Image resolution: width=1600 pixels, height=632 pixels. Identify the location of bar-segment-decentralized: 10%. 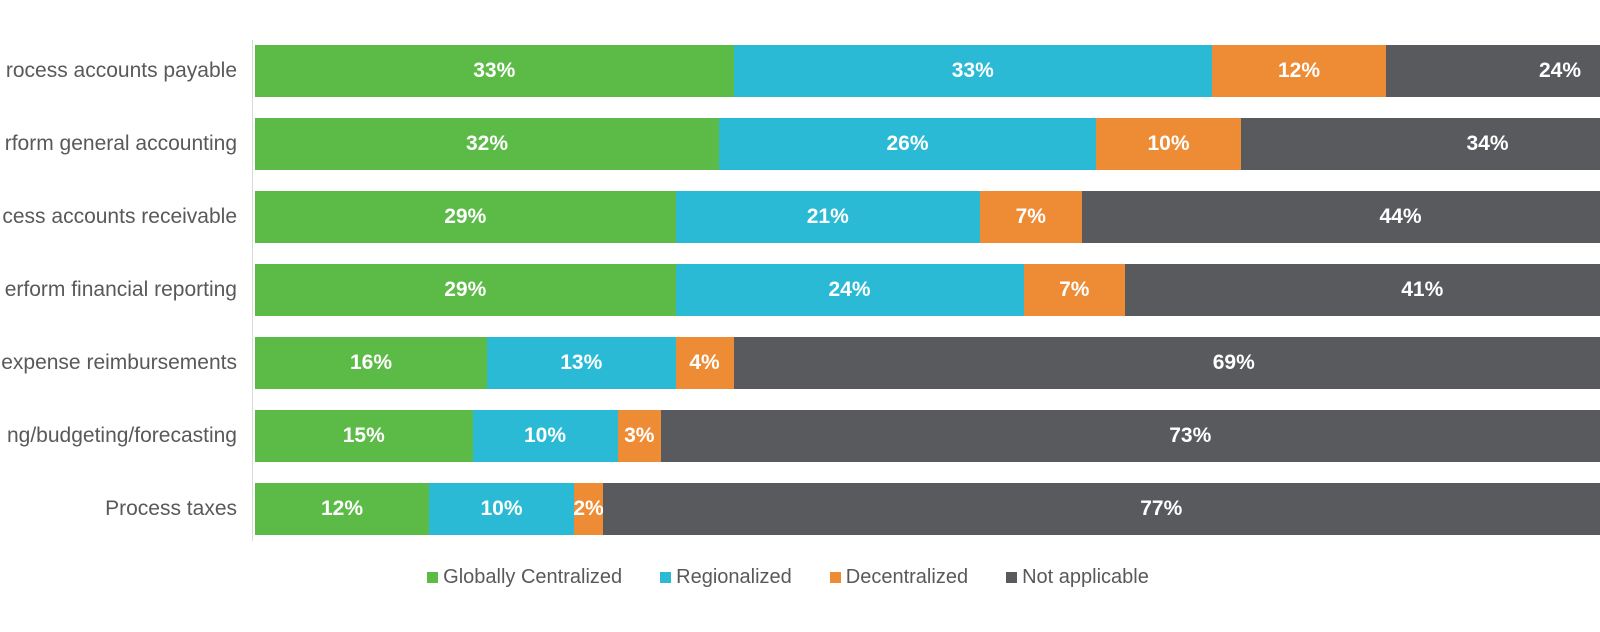
(1168, 144).